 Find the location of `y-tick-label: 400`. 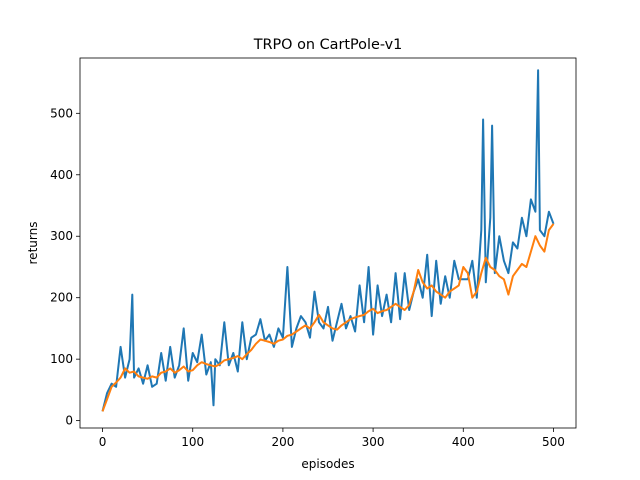

y-tick-label: 400 is located at coordinates (61, 175).